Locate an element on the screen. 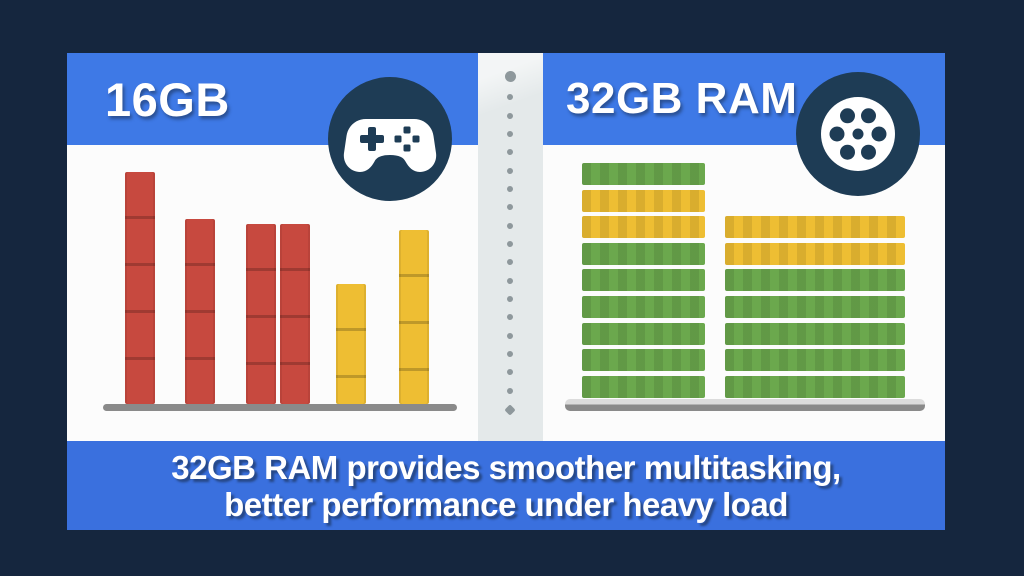 This screenshot has height=576, width=1024. memory-row-green-s1-r9 is located at coordinates (643, 387).